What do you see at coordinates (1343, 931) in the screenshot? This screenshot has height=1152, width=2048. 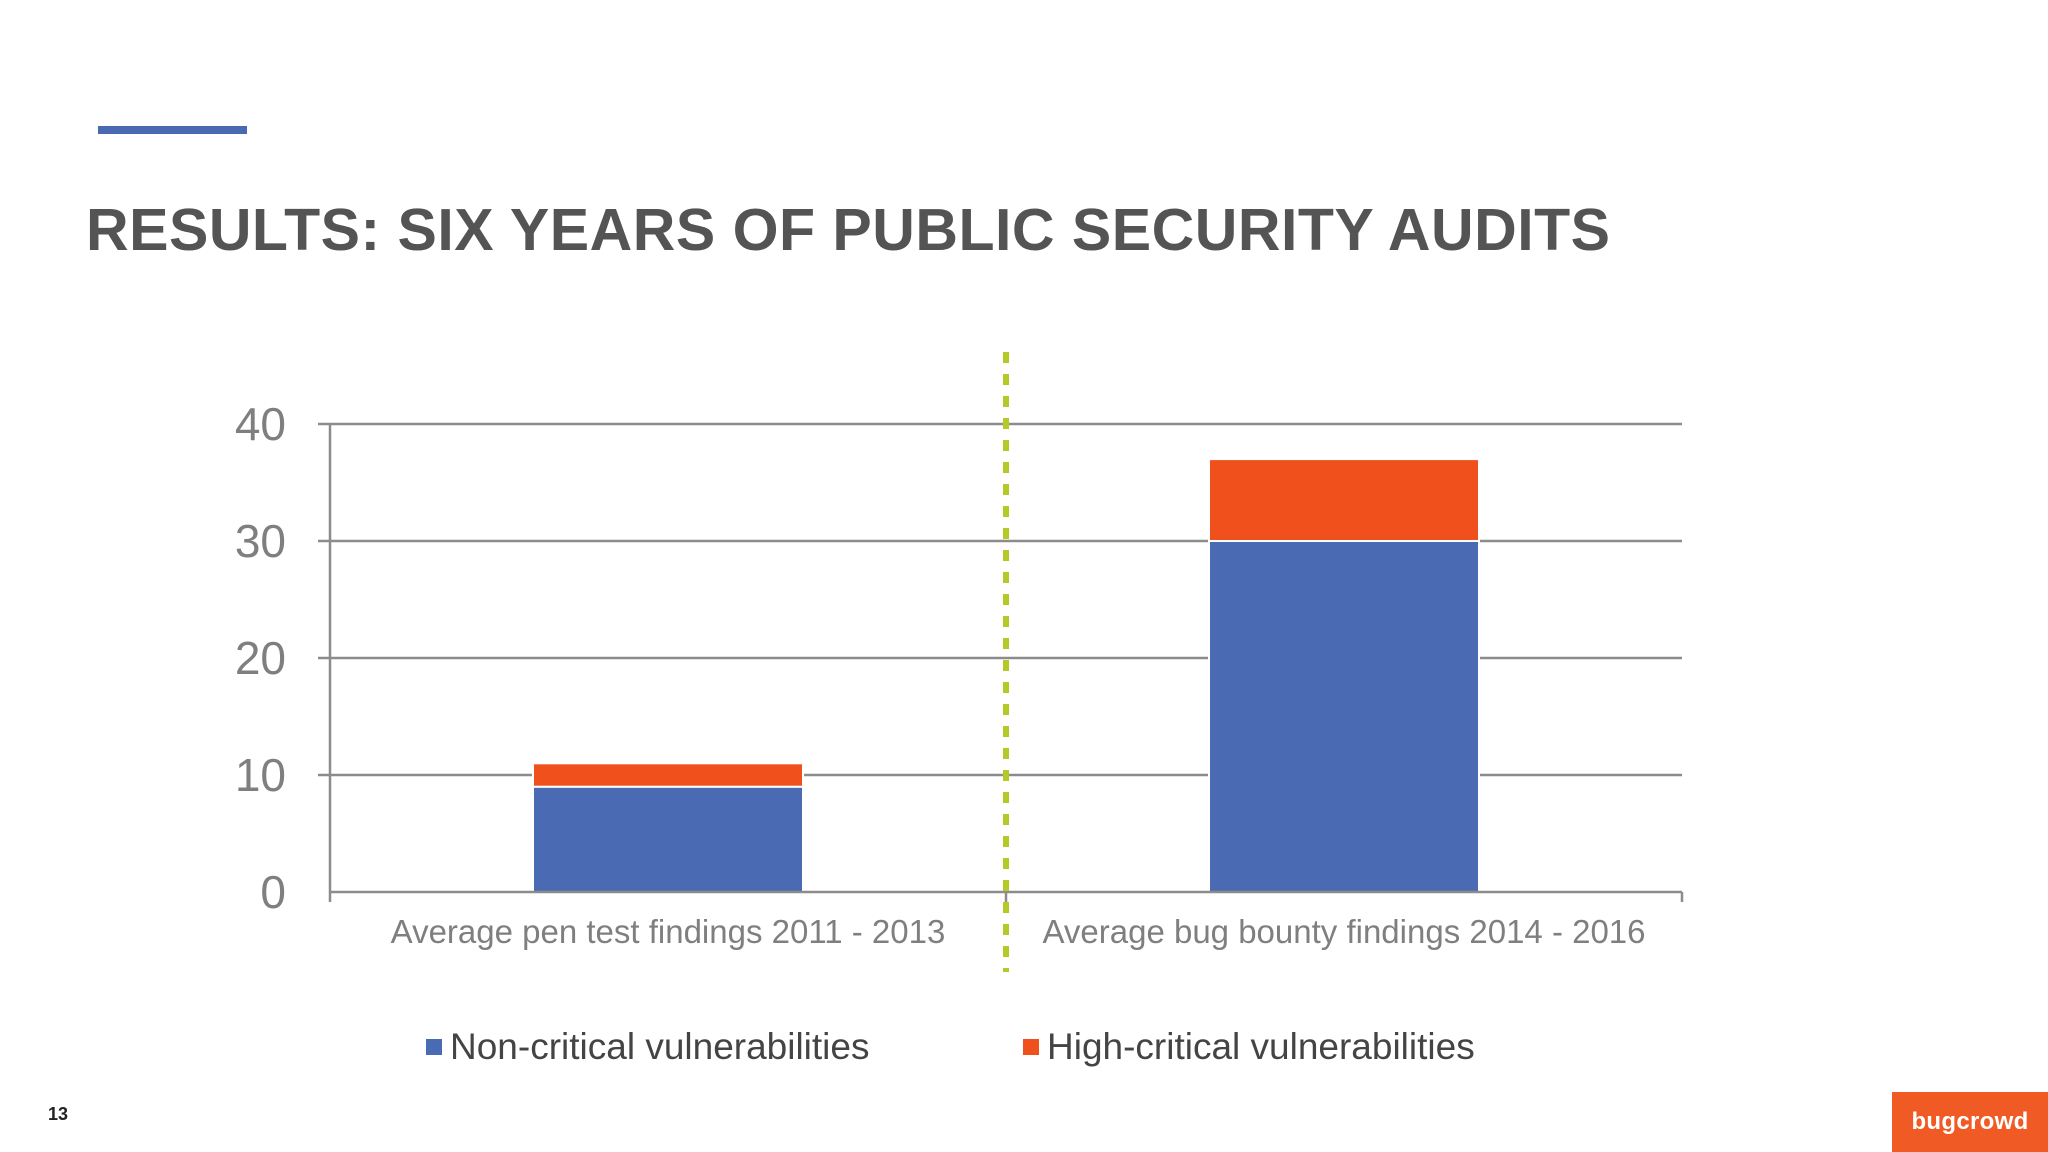 I see `x-category-label-1: Average bug bounty findings 2014 - 2016` at bounding box center [1343, 931].